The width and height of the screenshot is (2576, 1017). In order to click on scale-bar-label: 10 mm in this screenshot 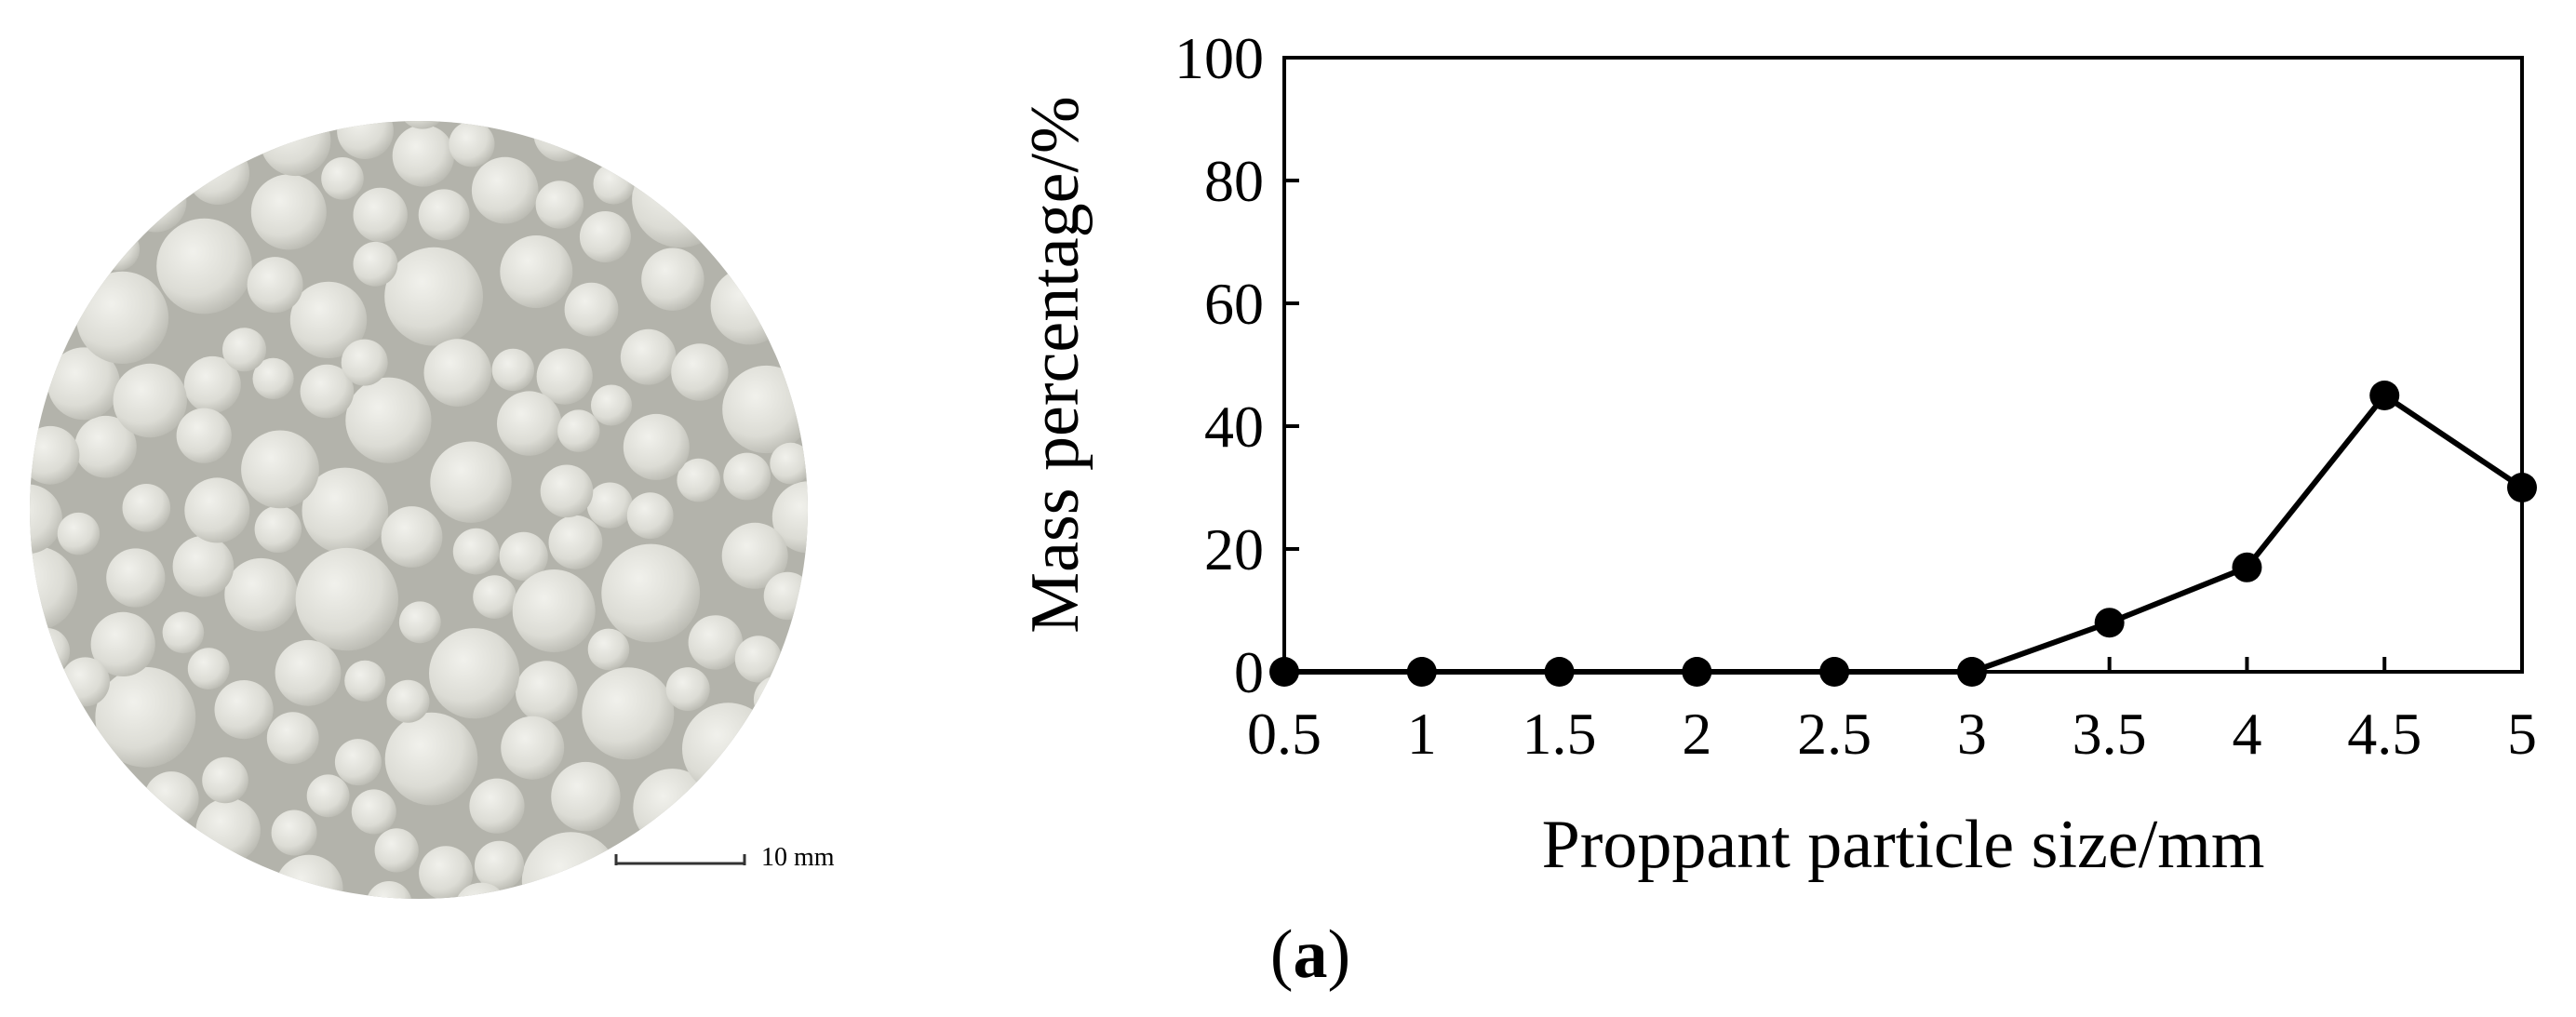, I will do `click(798, 857)`.